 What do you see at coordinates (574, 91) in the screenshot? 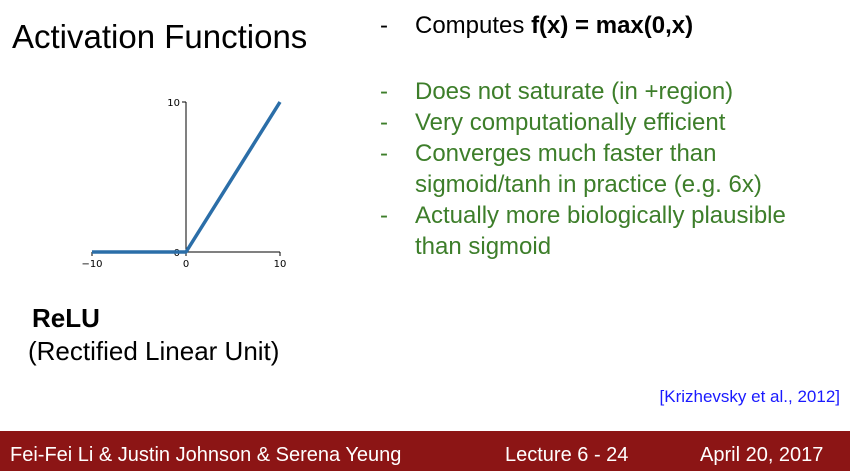
I see `bullet-line: Does not saturate (in +region)` at bounding box center [574, 91].